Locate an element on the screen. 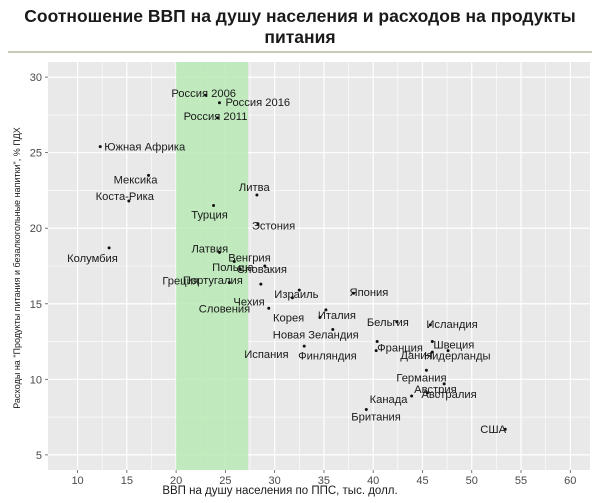  y-tick-label: 15 is located at coordinates (36, 305).